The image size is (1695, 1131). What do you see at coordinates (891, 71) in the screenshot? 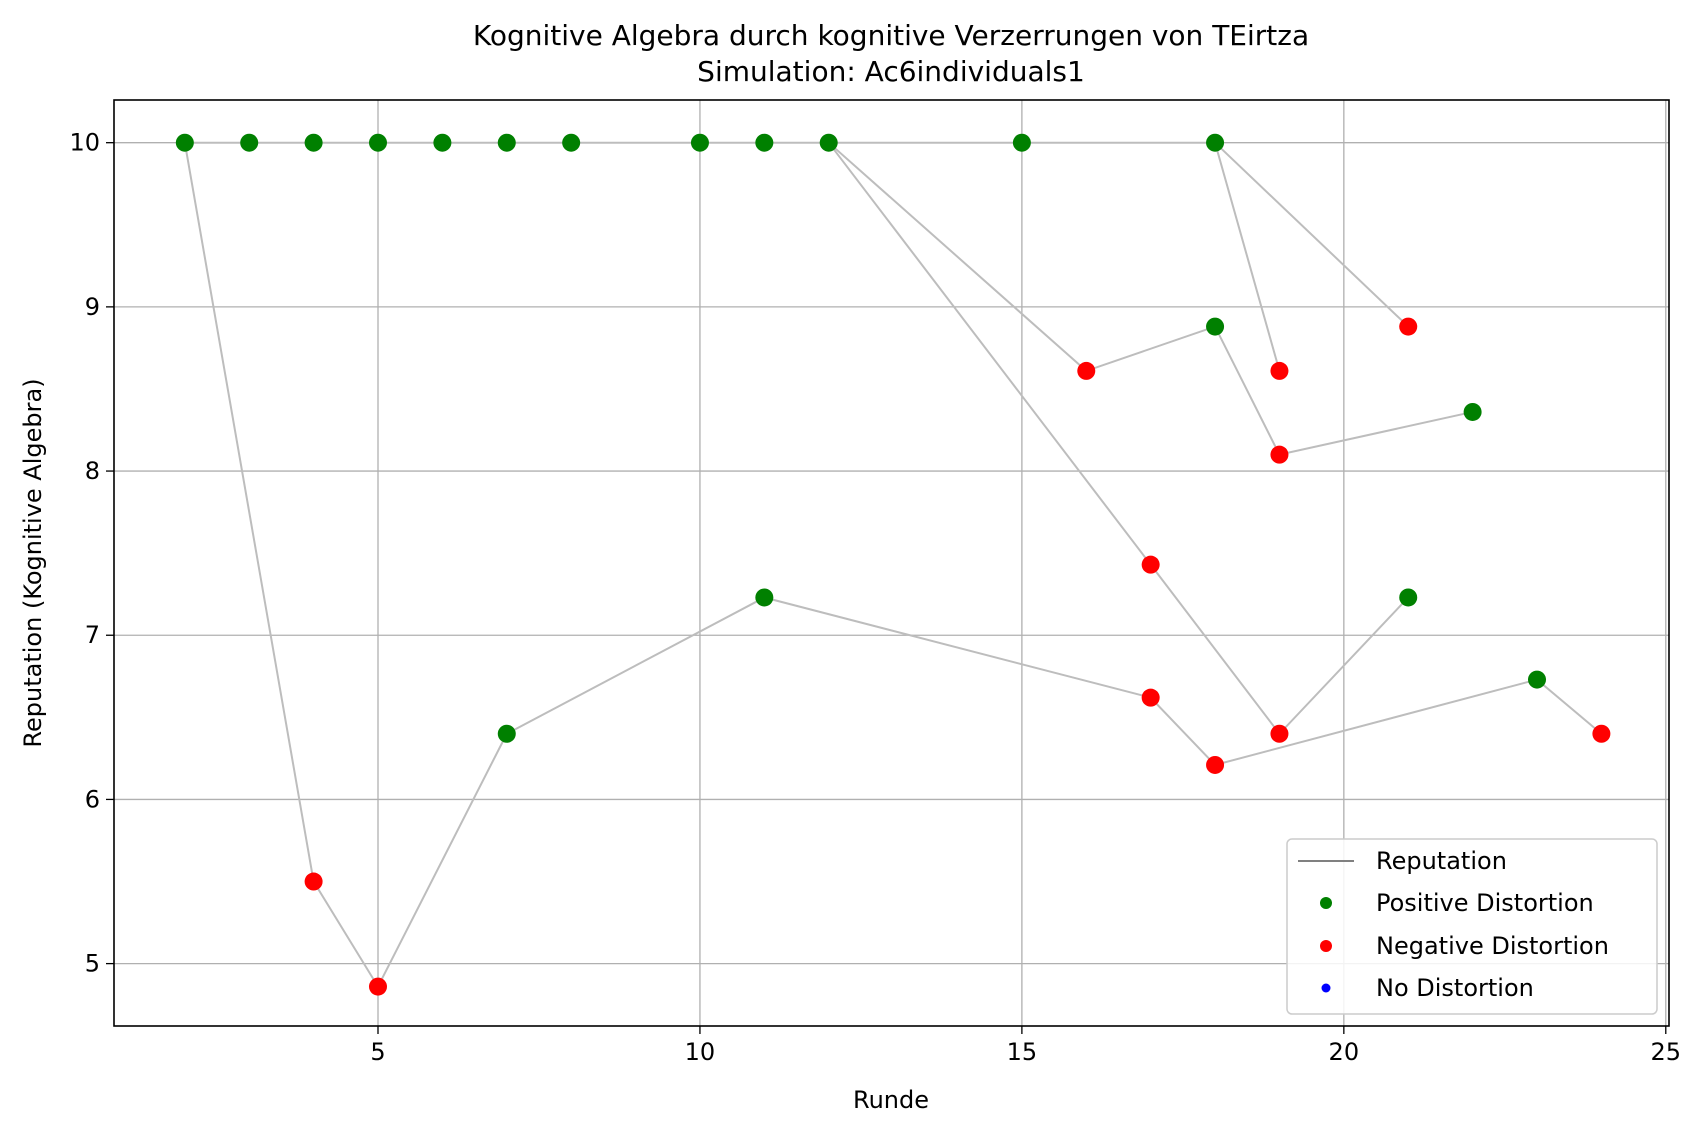
I see `chart-subtitle: Simulation: Ac6individuals1` at bounding box center [891, 71].